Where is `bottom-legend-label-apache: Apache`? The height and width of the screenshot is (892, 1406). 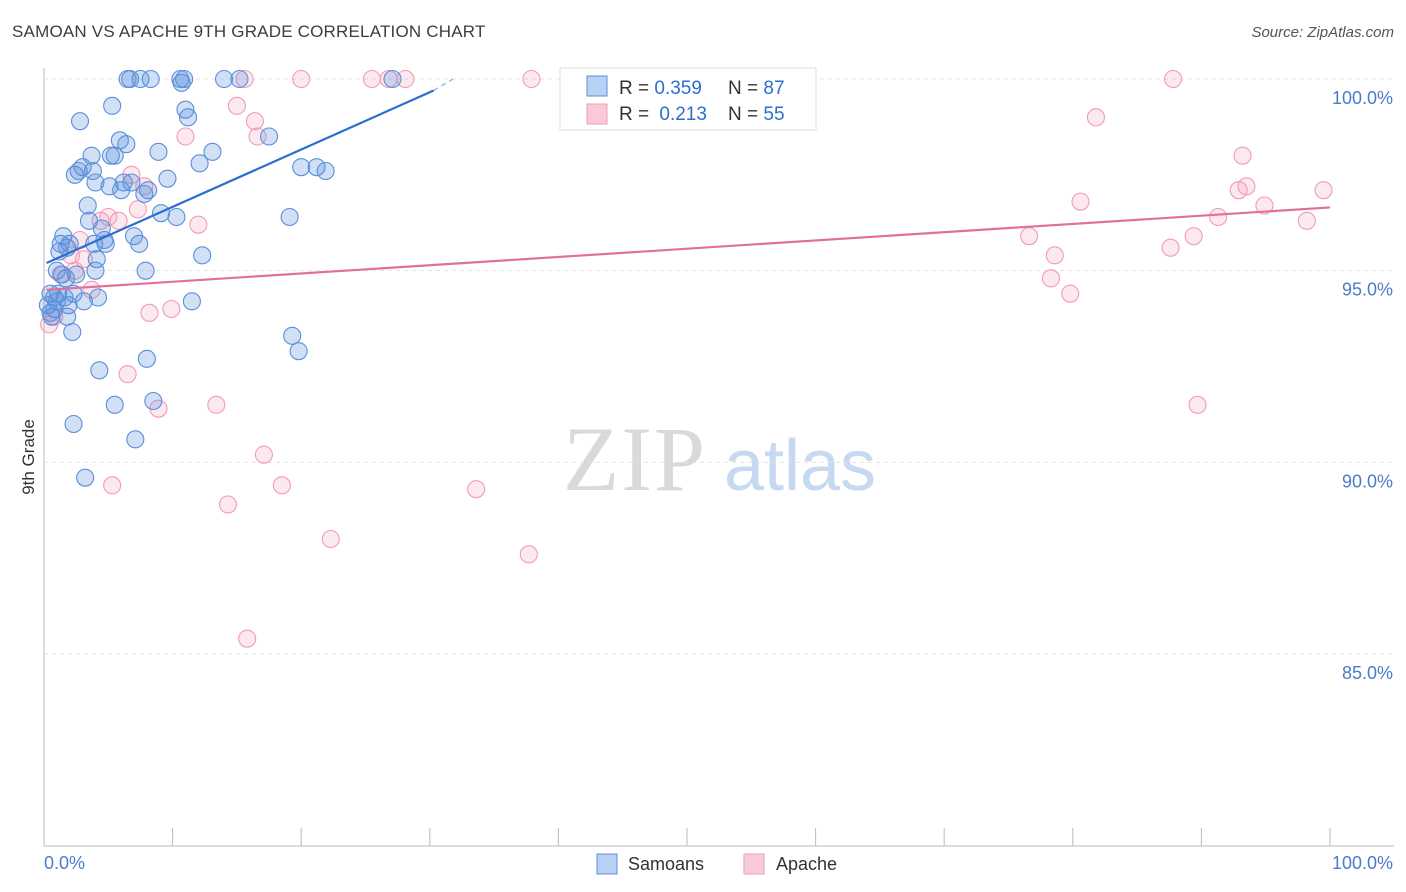
bottom-legend-label-apache: Apache is located at coordinates (806, 864).